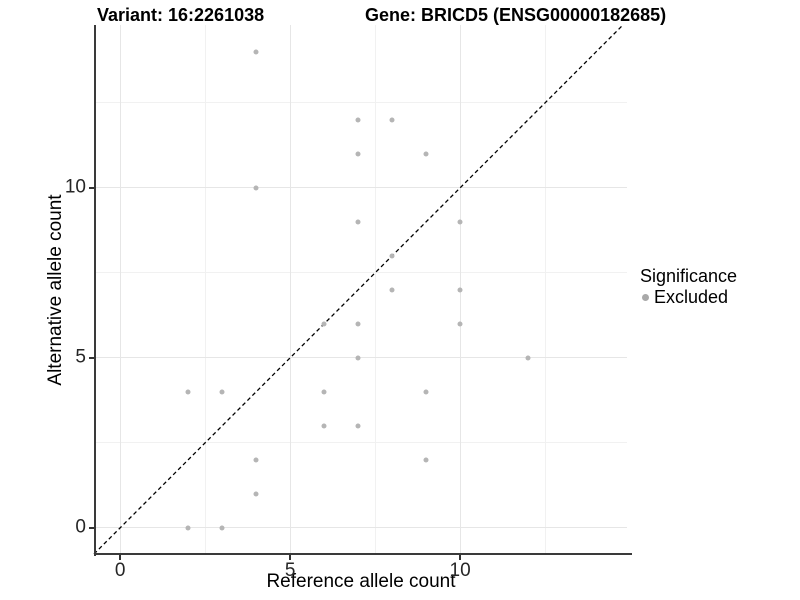  I want to click on plot-title-gene: Gene: BRICD5 (ENSG00000182685), so click(516, 15).